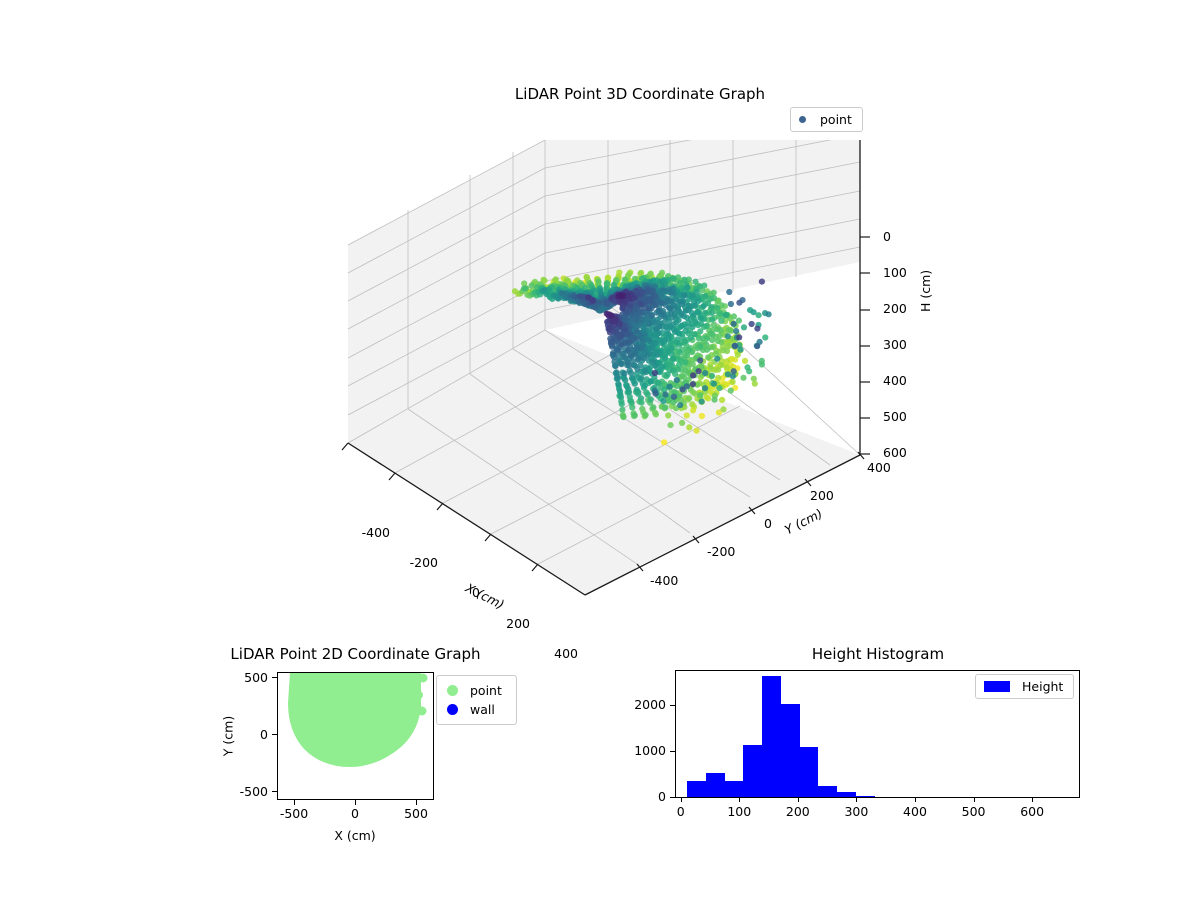 This screenshot has width=1200, height=900. I want to click on plot2d-xaxis-label: X (cm), so click(355, 835).